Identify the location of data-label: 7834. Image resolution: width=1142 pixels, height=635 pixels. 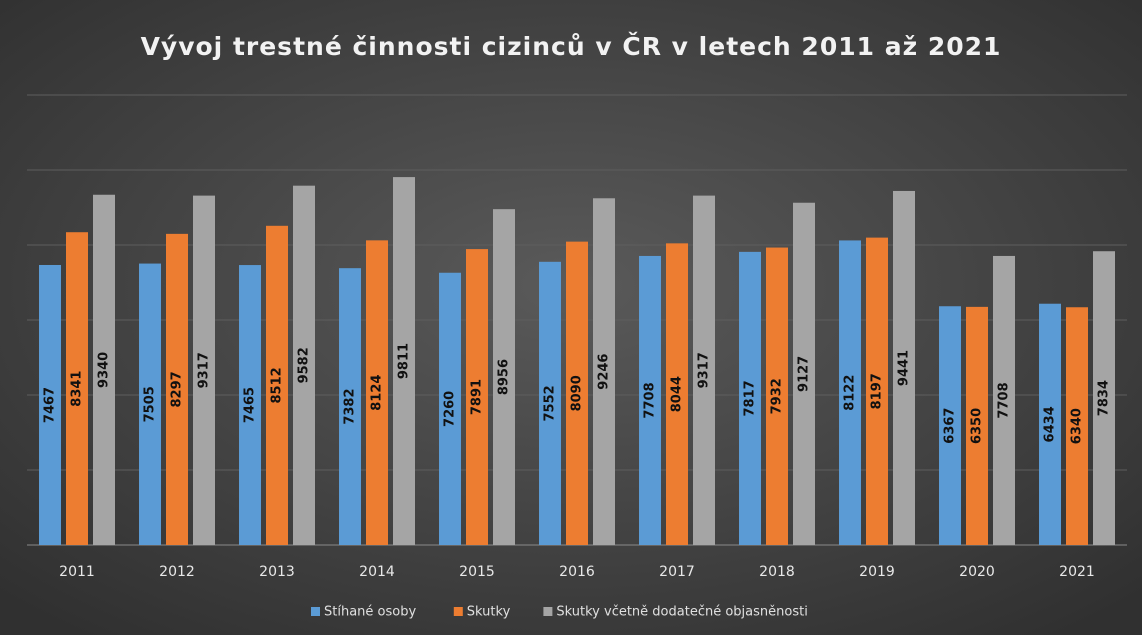
(1104, 398).